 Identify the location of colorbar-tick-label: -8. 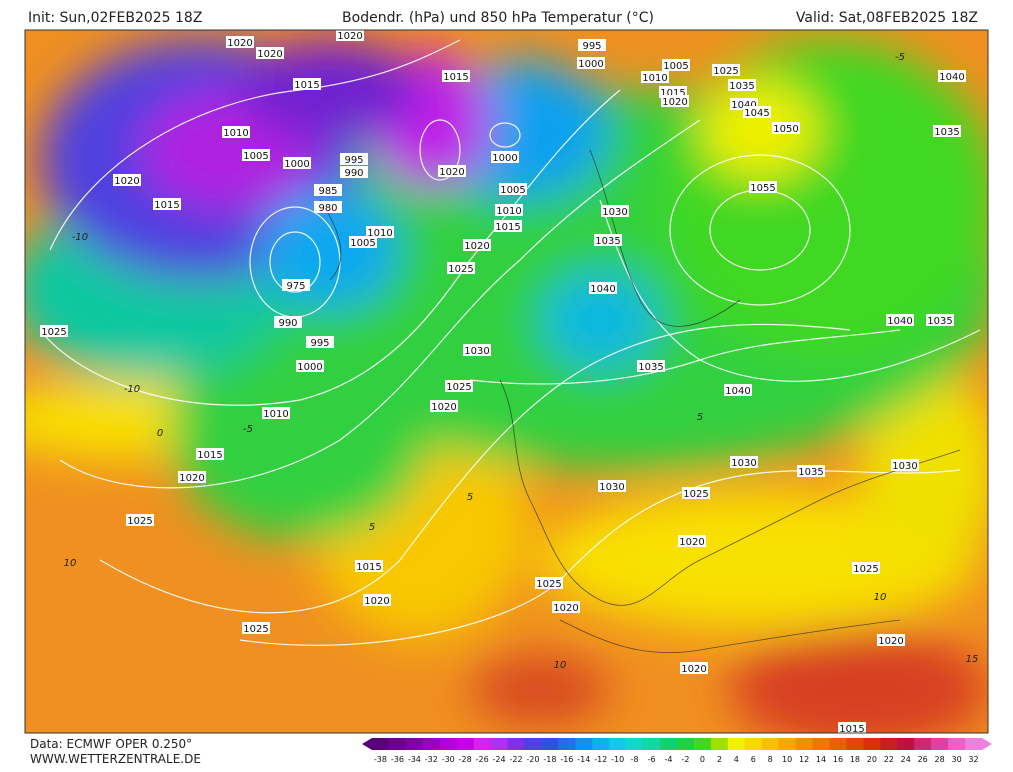
(635, 759).